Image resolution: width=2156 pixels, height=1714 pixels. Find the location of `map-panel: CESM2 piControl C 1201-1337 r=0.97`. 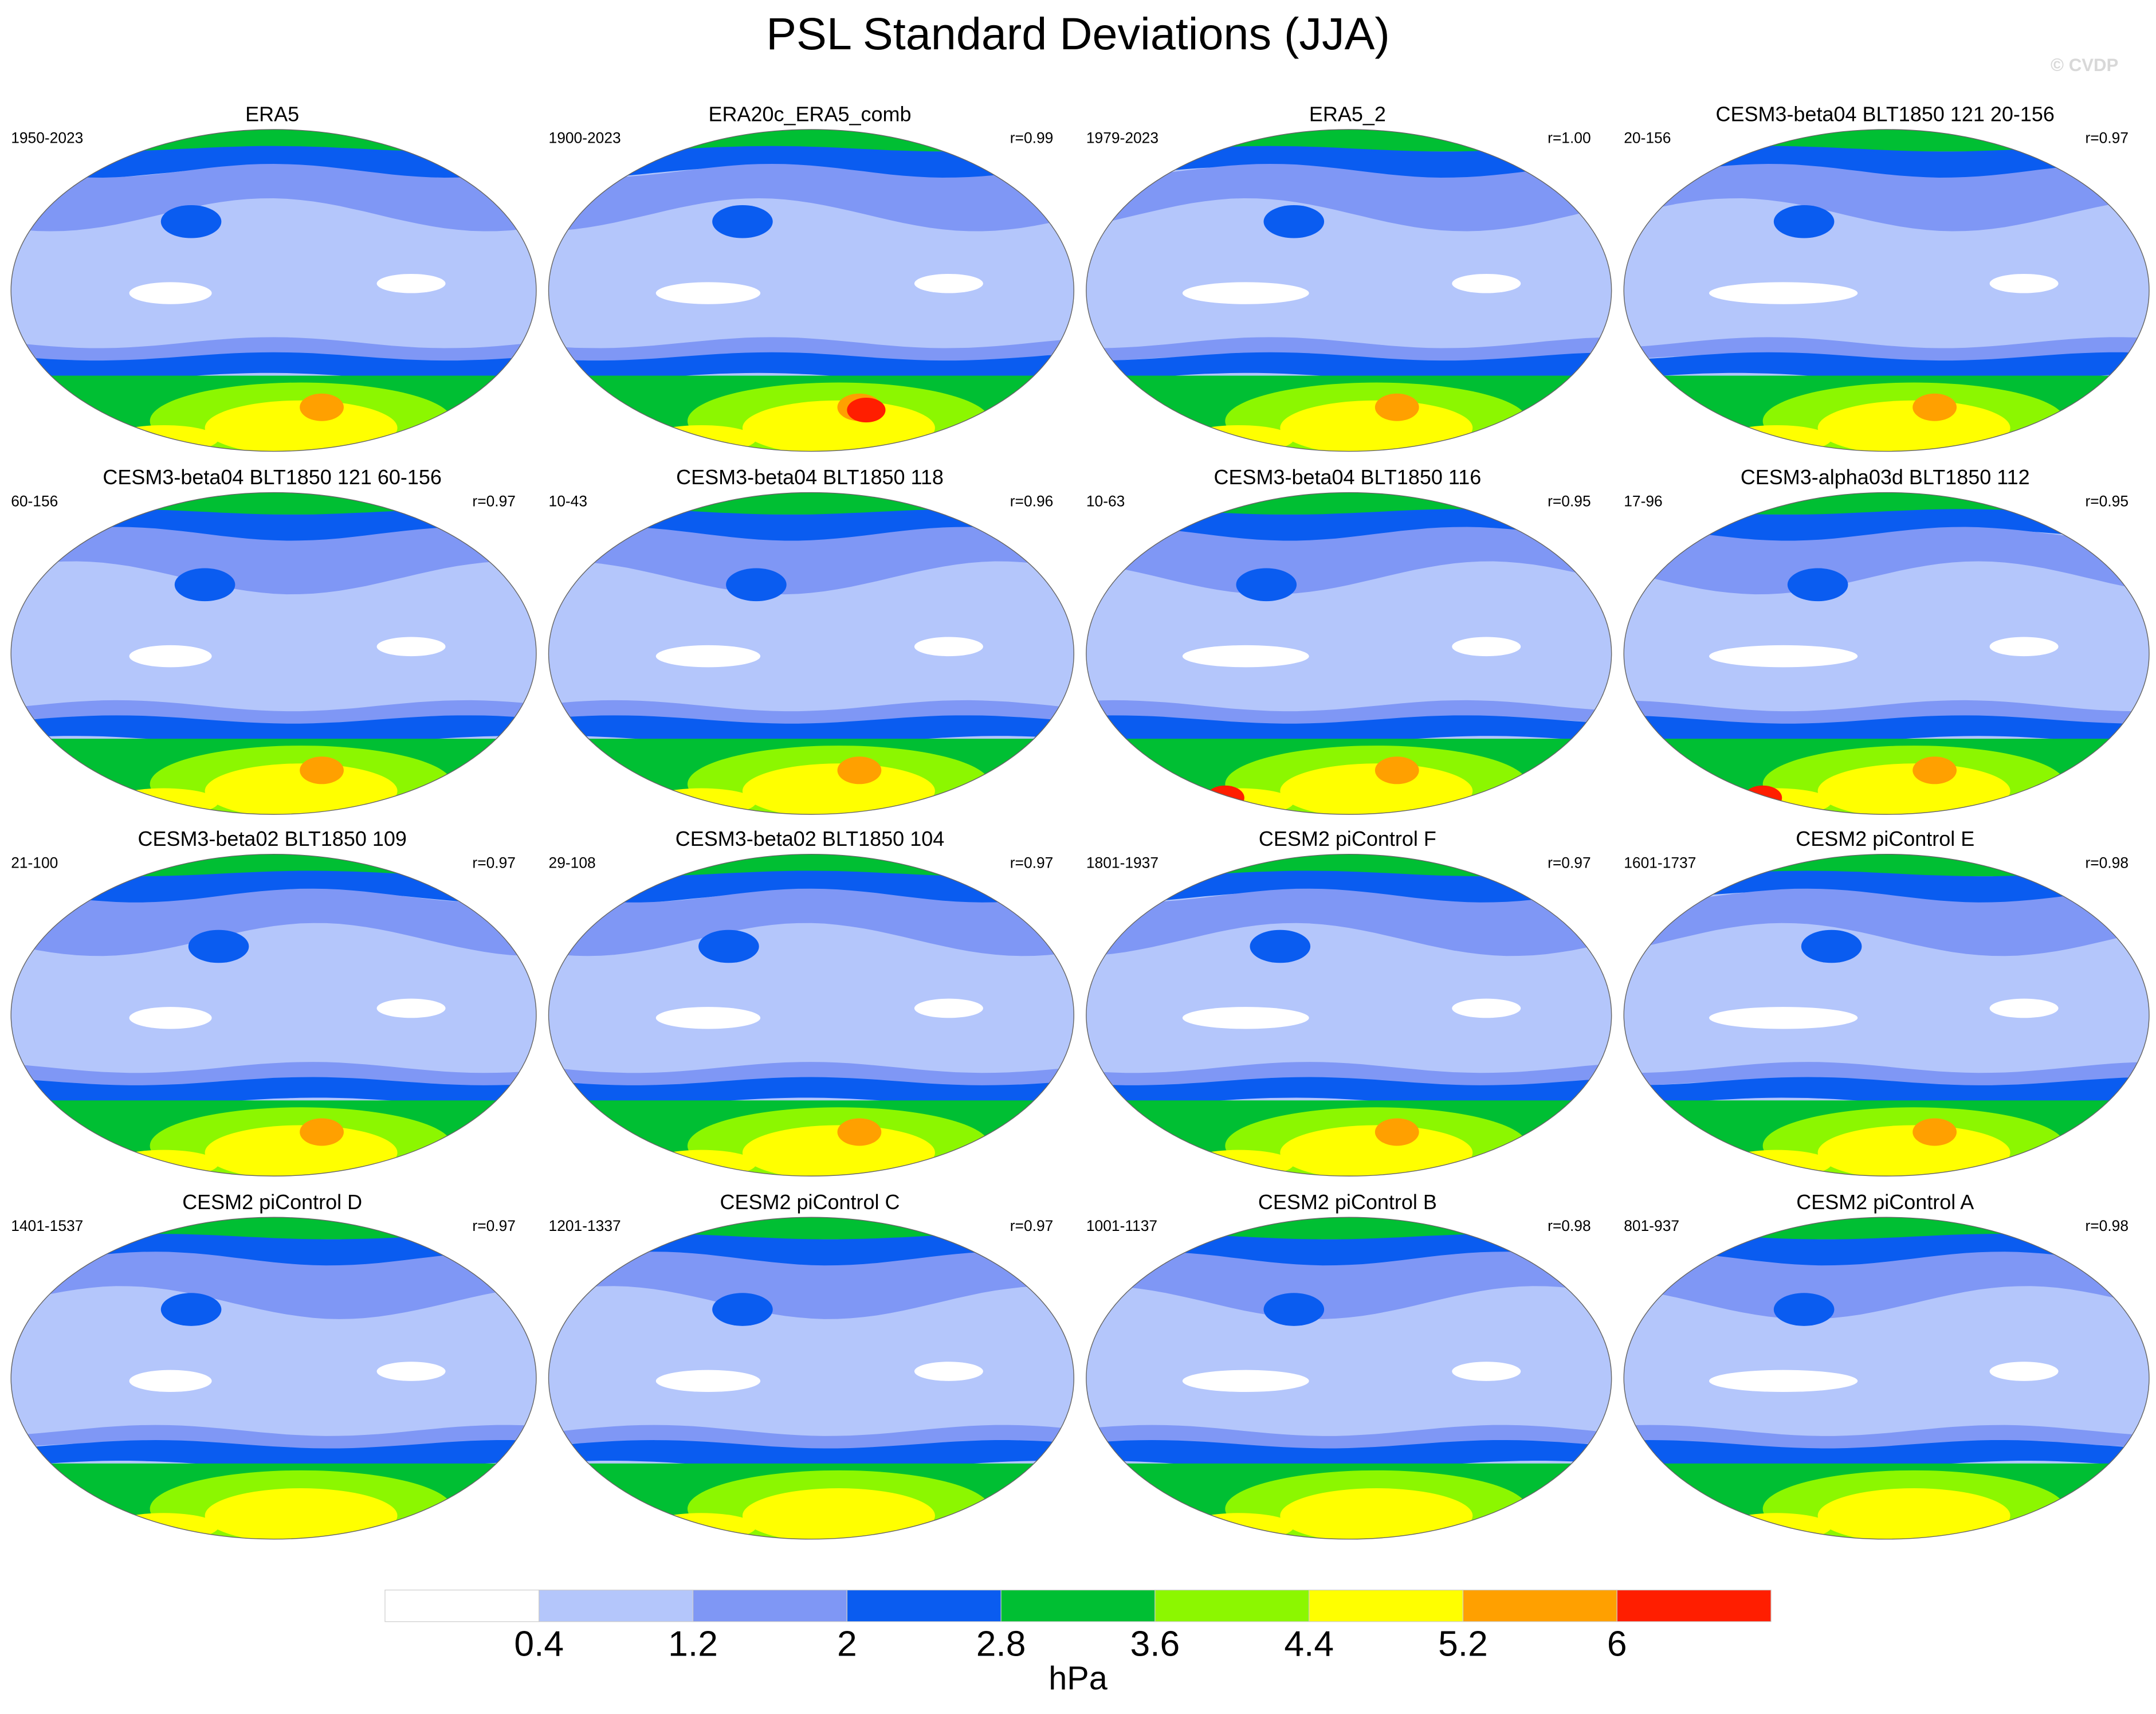

map-panel: CESM2 piControl C 1201-1337 r=0.97 is located at coordinates (811, 1365).